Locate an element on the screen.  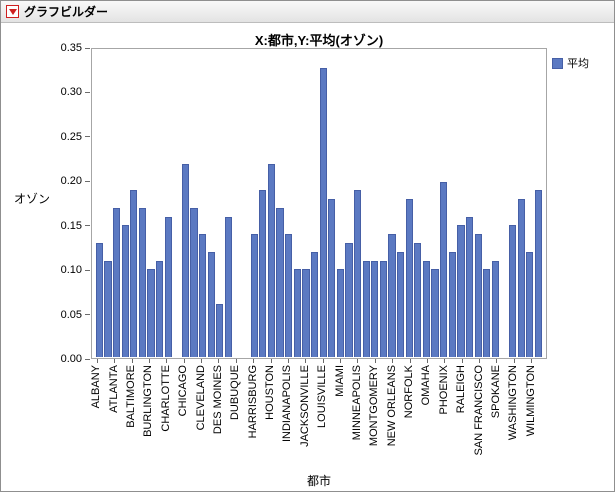
panel-title: グラフビルダー is located at coordinates (66, 12).